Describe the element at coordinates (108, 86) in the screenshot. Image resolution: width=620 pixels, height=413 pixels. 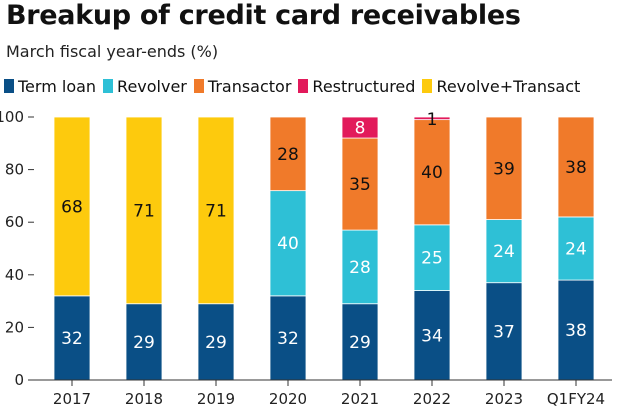
I see `legend-swatch-revolver` at that location.